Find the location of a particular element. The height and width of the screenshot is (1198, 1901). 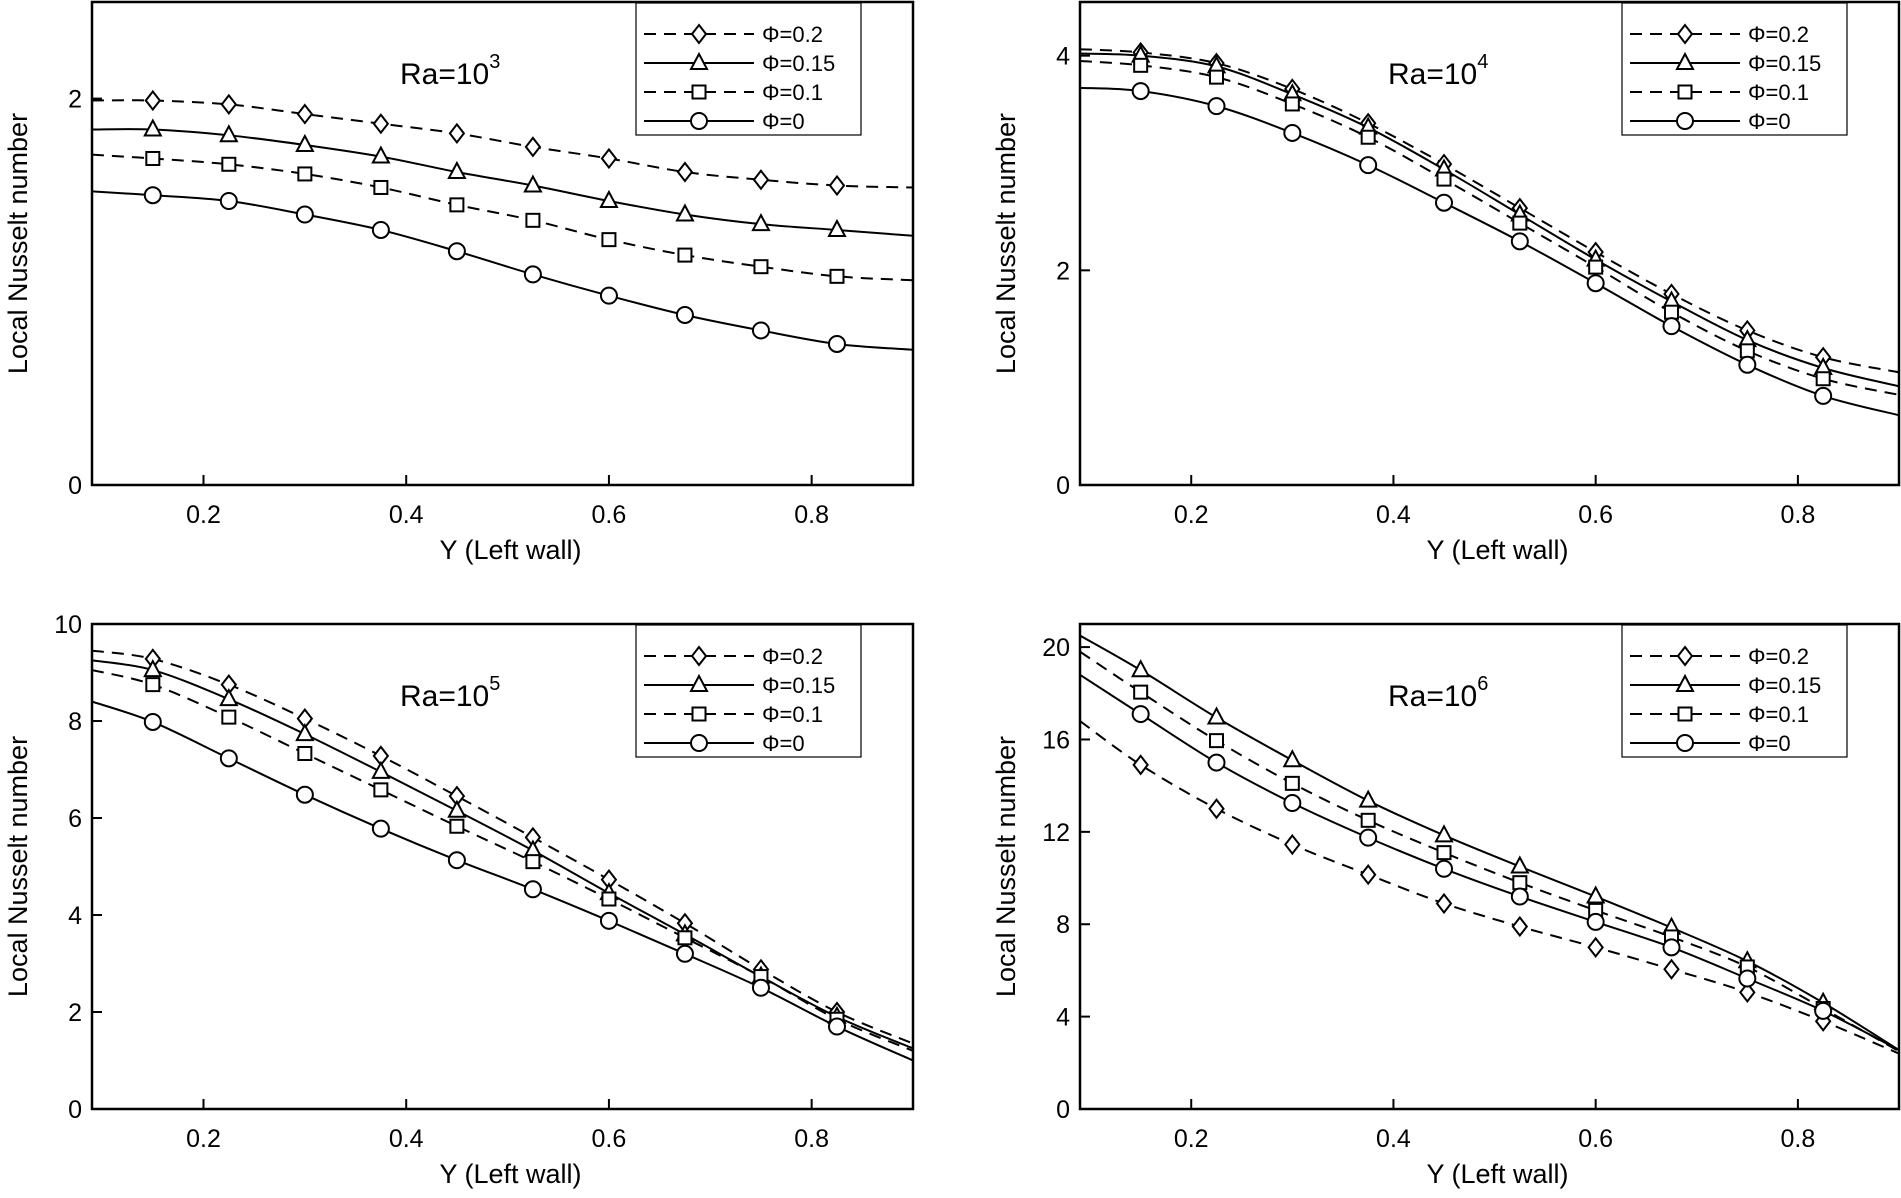

legend-square-marker is located at coordinates (699, 92).